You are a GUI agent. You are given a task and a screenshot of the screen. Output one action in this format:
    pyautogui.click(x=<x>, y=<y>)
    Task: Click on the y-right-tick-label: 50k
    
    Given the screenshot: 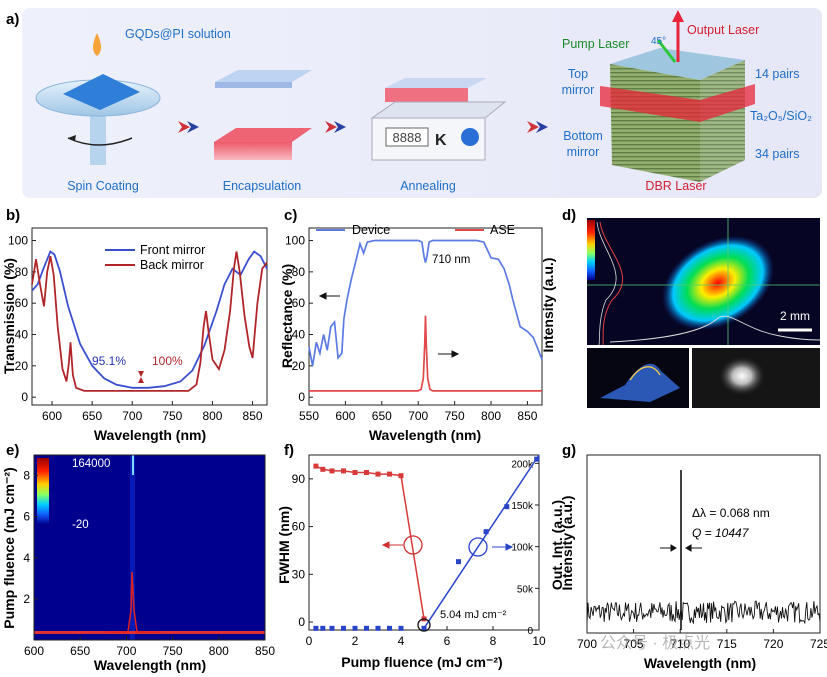 What is the action you would take?
    pyautogui.click(x=525, y=589)
    